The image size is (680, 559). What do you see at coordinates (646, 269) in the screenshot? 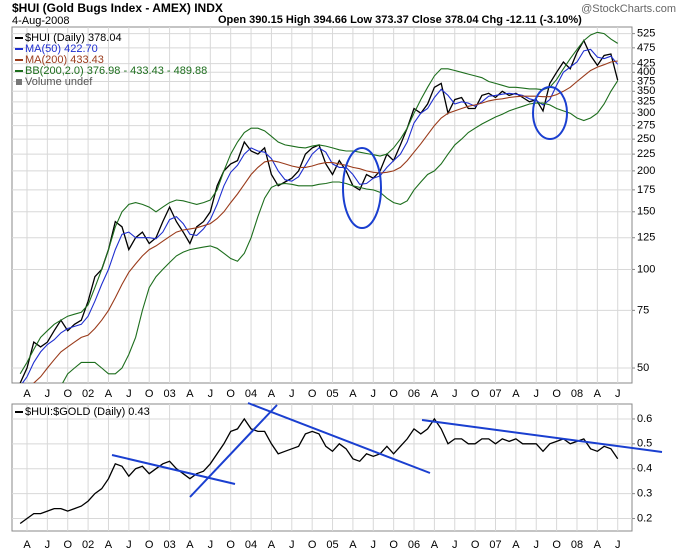
I see `y-tick-label: 100` at bounding box center [646, 269].